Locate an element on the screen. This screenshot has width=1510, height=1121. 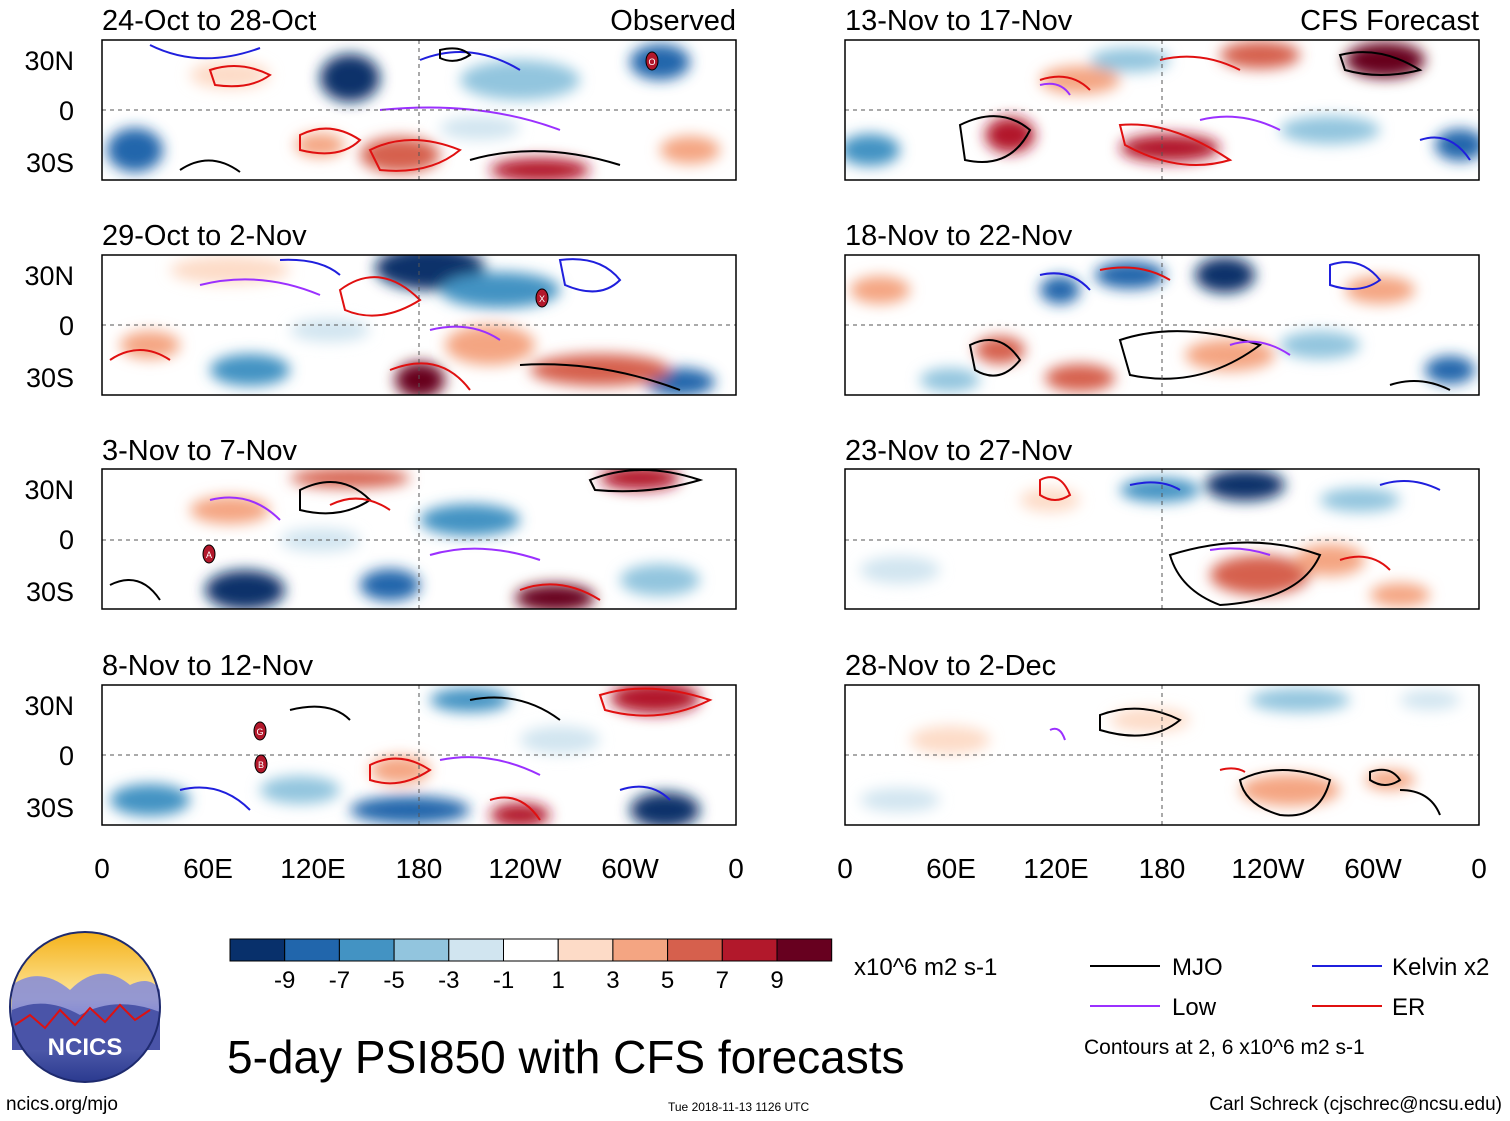
storm-marker-B: B is located at coordinates (261, 764).